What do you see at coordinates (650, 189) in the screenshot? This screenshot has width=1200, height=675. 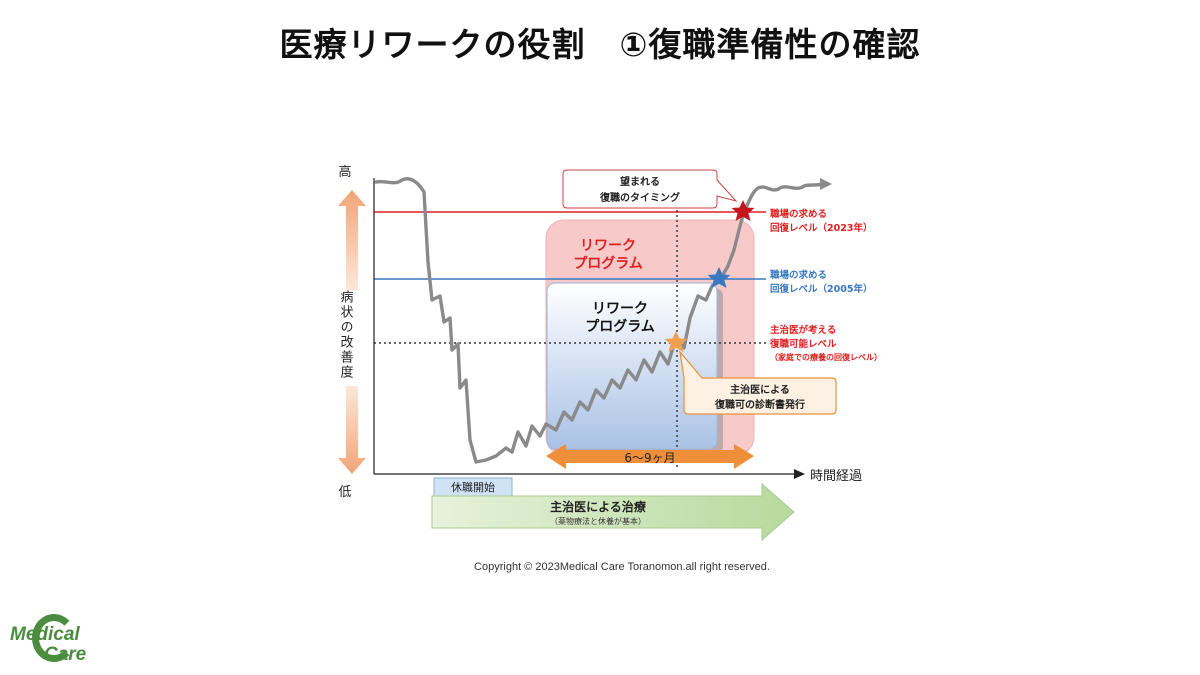 I see `timing-callout-box` at bounding box center [650, 189].